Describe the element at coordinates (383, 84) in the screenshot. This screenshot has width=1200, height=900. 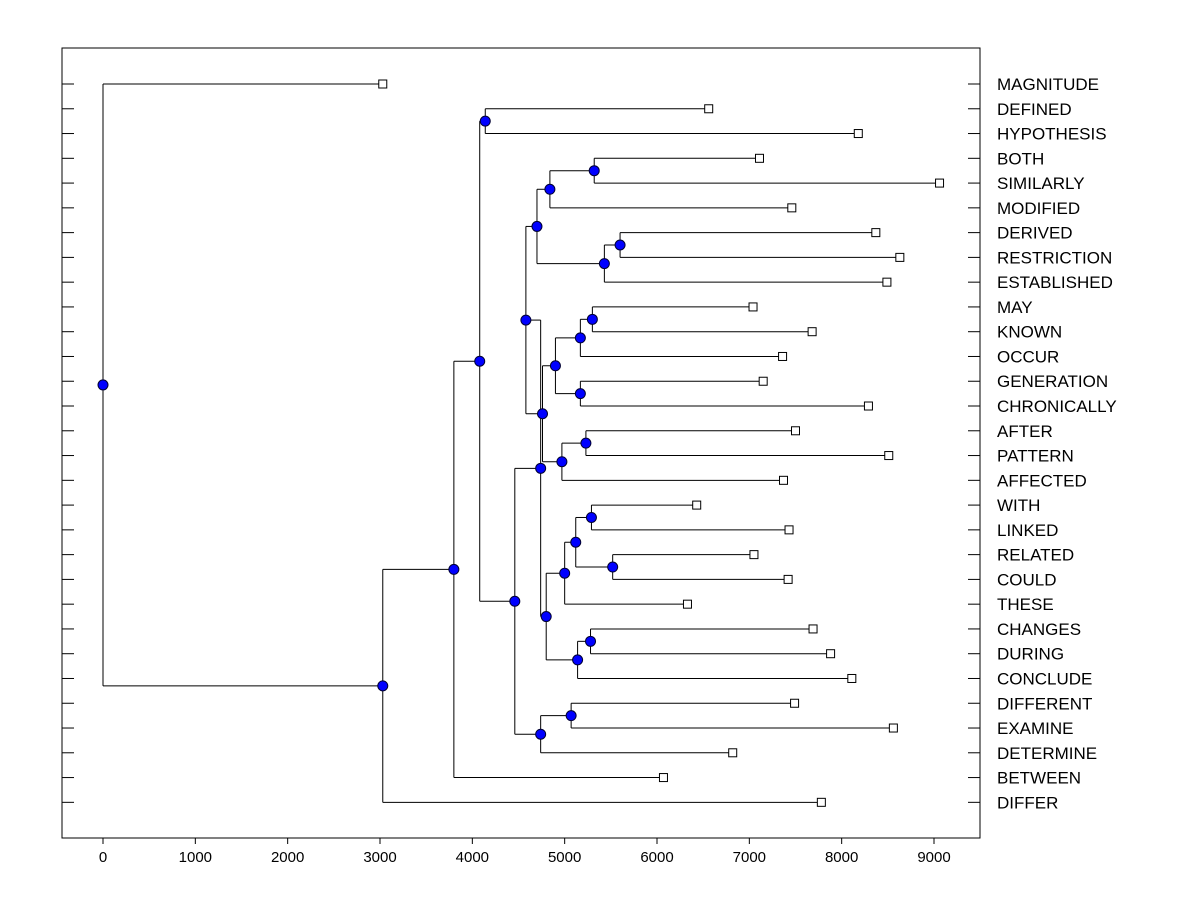
I see `leaf-marker-magnitude` at that location.